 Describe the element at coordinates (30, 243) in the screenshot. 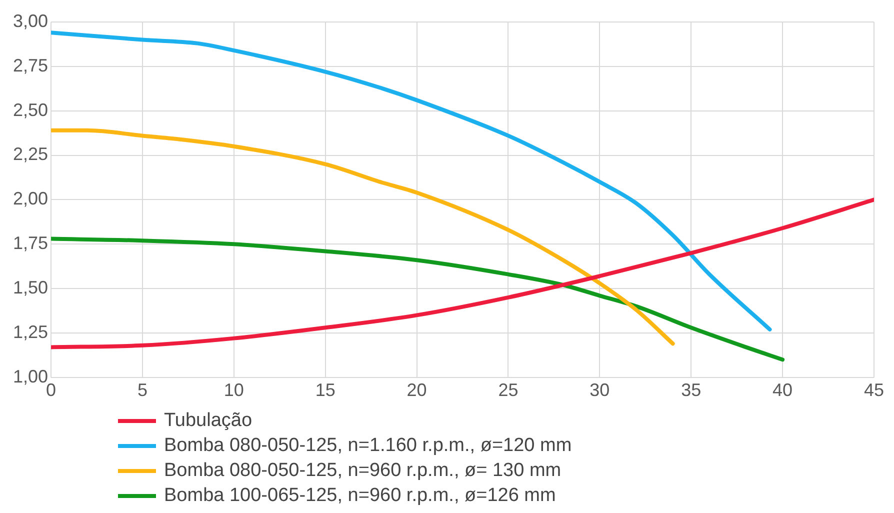

I see `y-tick-label: 1,75` at that location.